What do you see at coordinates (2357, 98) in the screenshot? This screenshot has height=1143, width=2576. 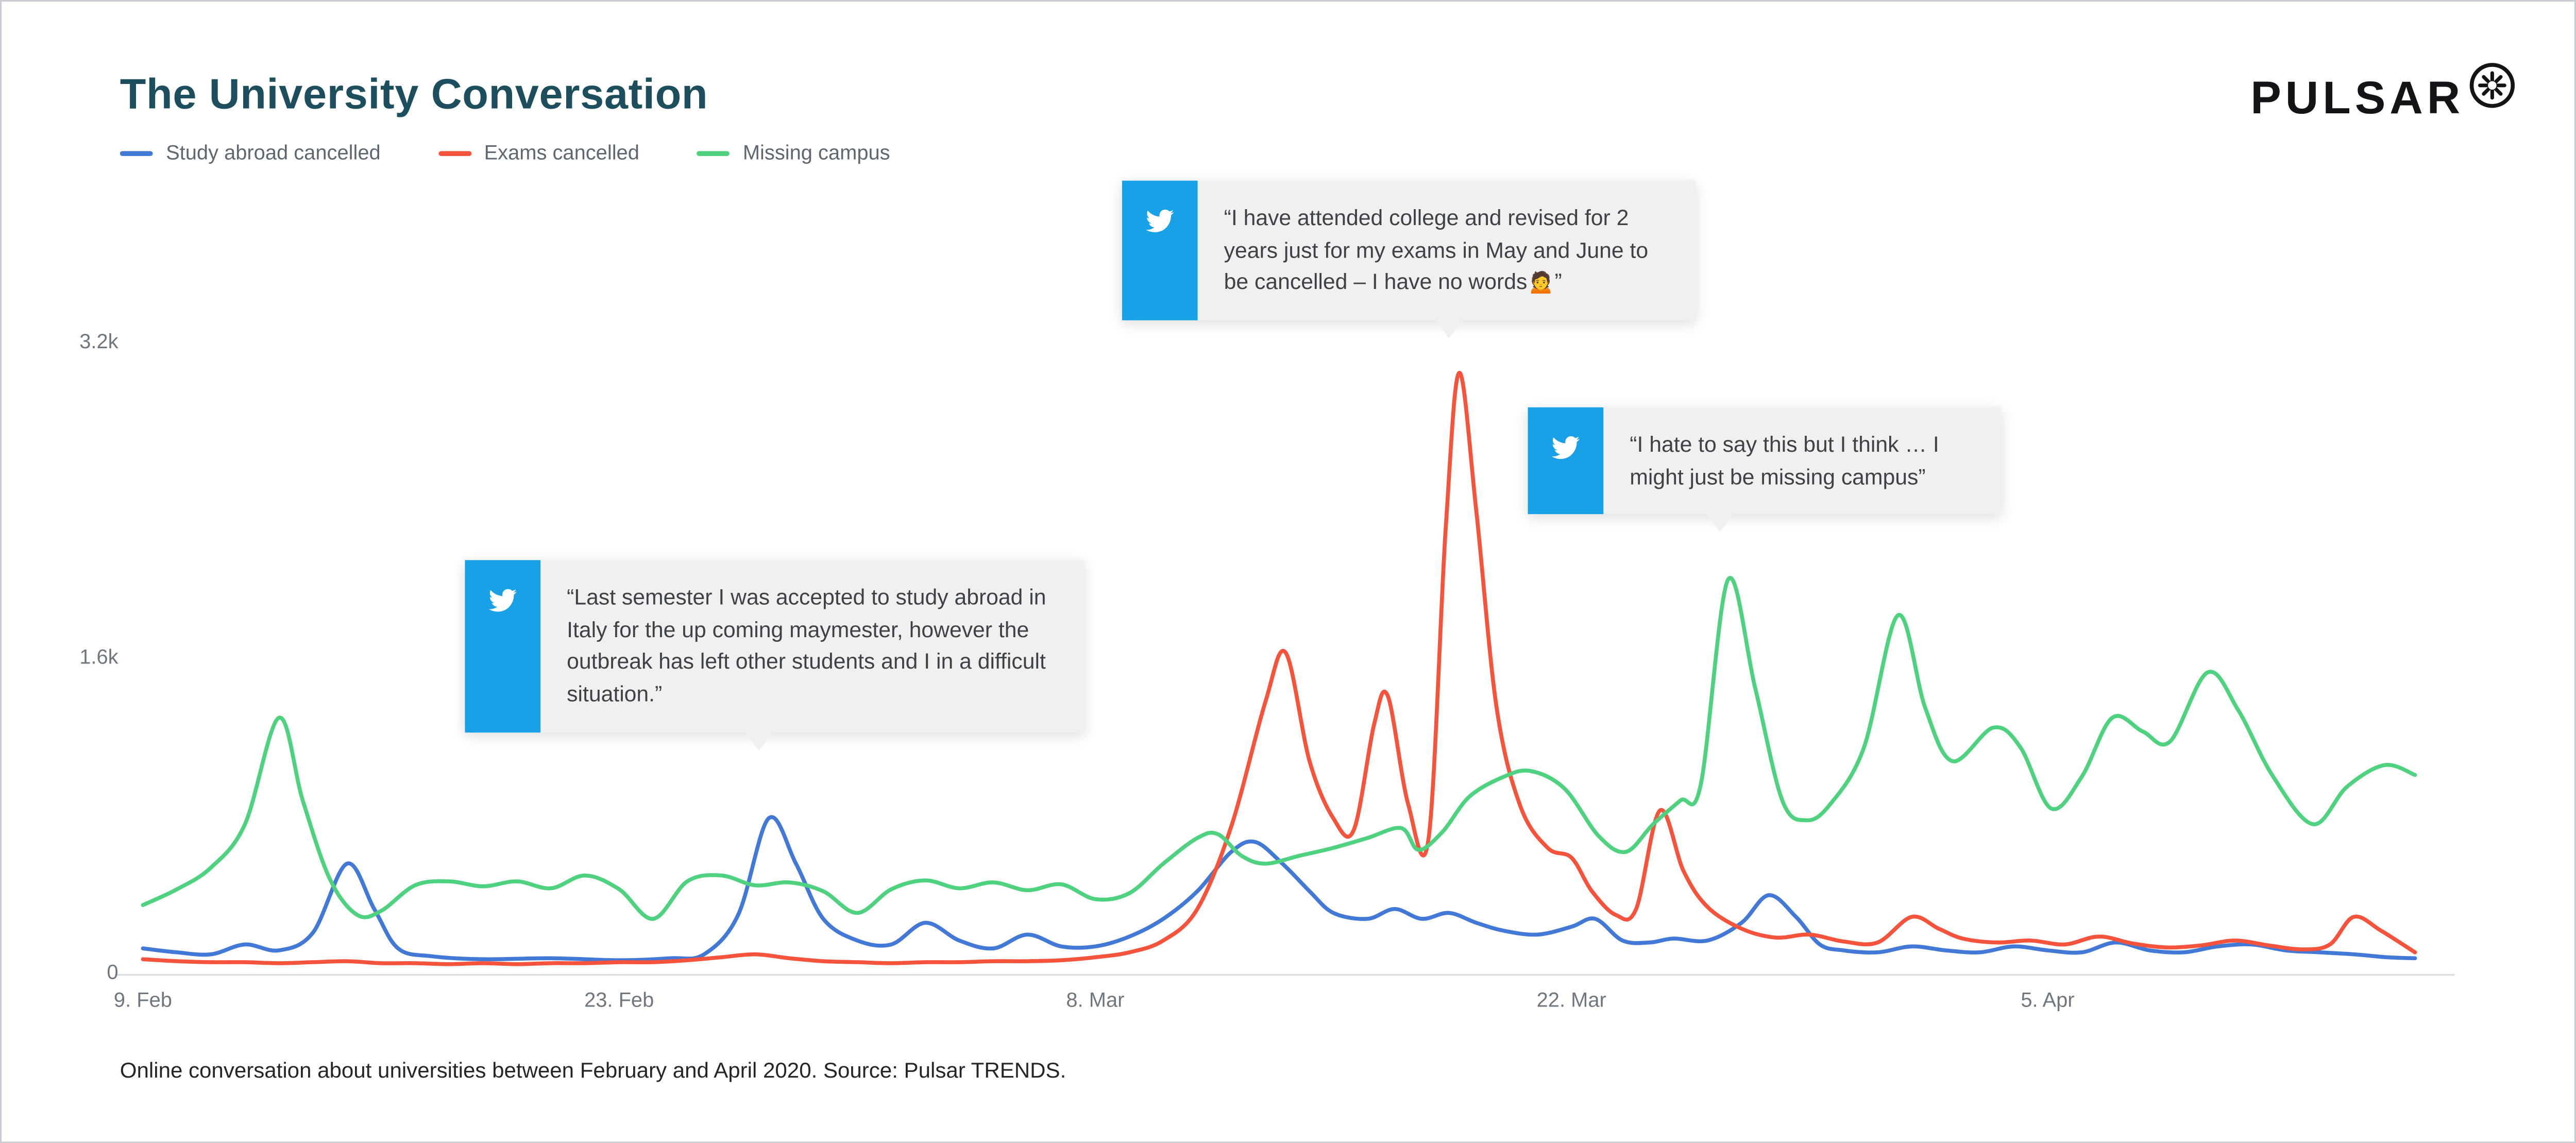 I see `pulsar-logo-text: PULSAR` at bounding box center [2357, 98].